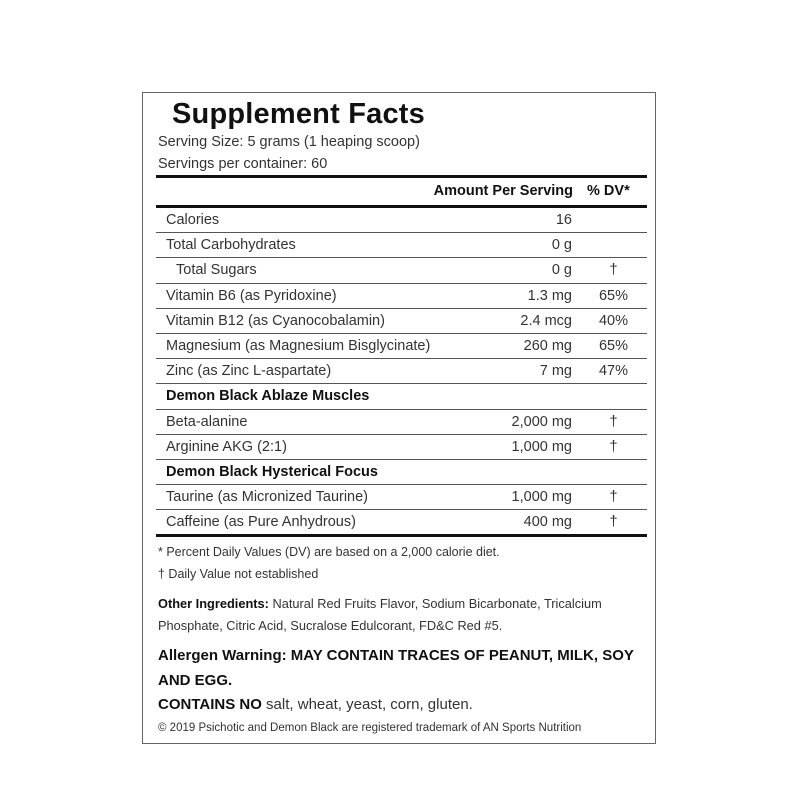  I want to click on amount-header: Amount Per Serving, so click(503, 191).